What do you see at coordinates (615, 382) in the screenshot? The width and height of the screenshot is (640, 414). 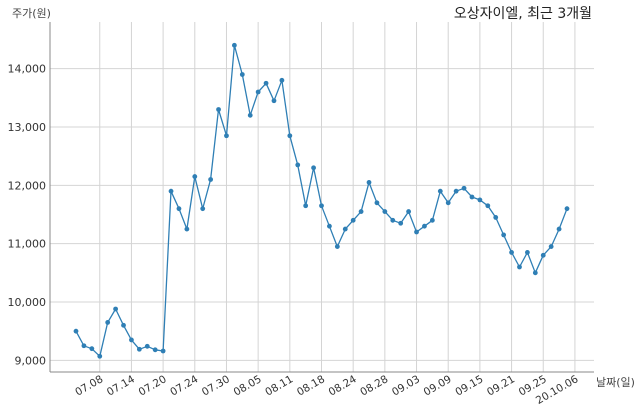 I see `x-axis-label: 날짜(일)` at bounding box center [615, 382].